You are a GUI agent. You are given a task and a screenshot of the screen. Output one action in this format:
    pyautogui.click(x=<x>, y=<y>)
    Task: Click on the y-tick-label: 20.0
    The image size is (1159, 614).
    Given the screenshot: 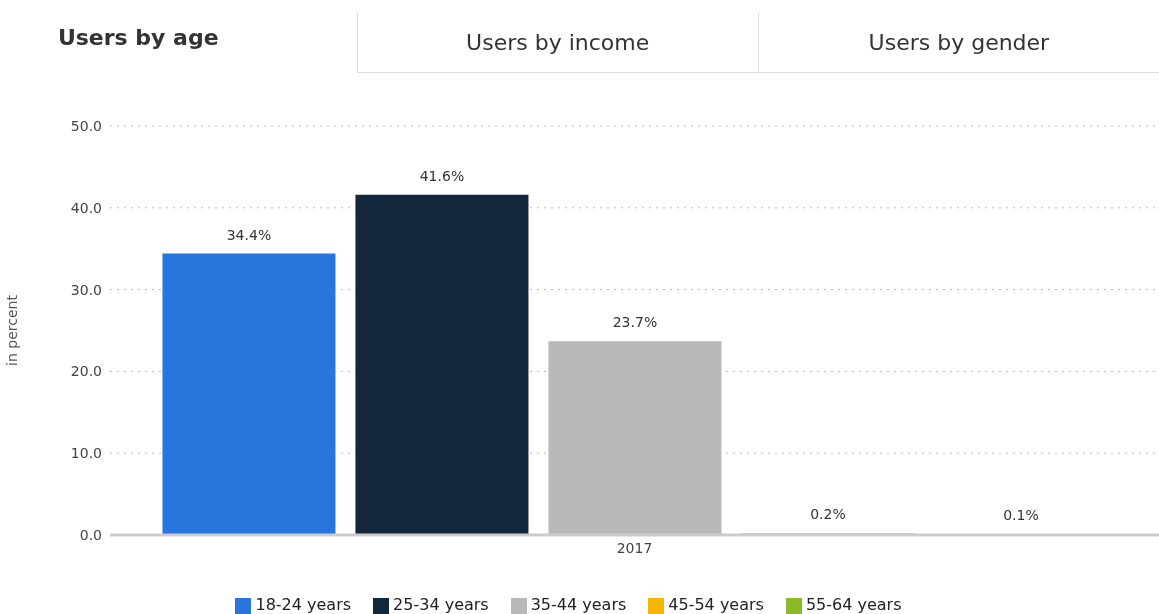 What is the action you would take?
    pyautogui.click(x=86, y=371)
    